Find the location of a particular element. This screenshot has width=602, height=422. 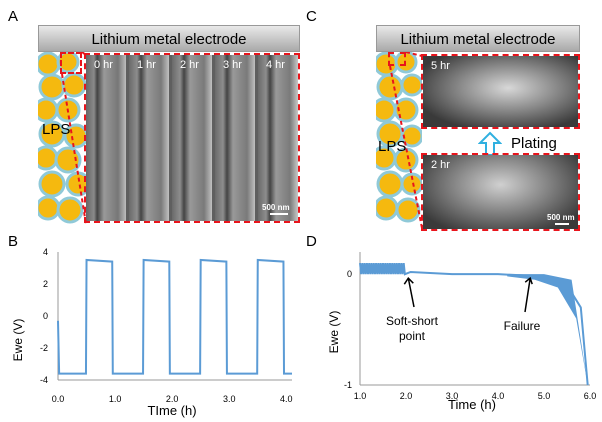

y-tick-label: -2 is located at coordinates (44, 348).